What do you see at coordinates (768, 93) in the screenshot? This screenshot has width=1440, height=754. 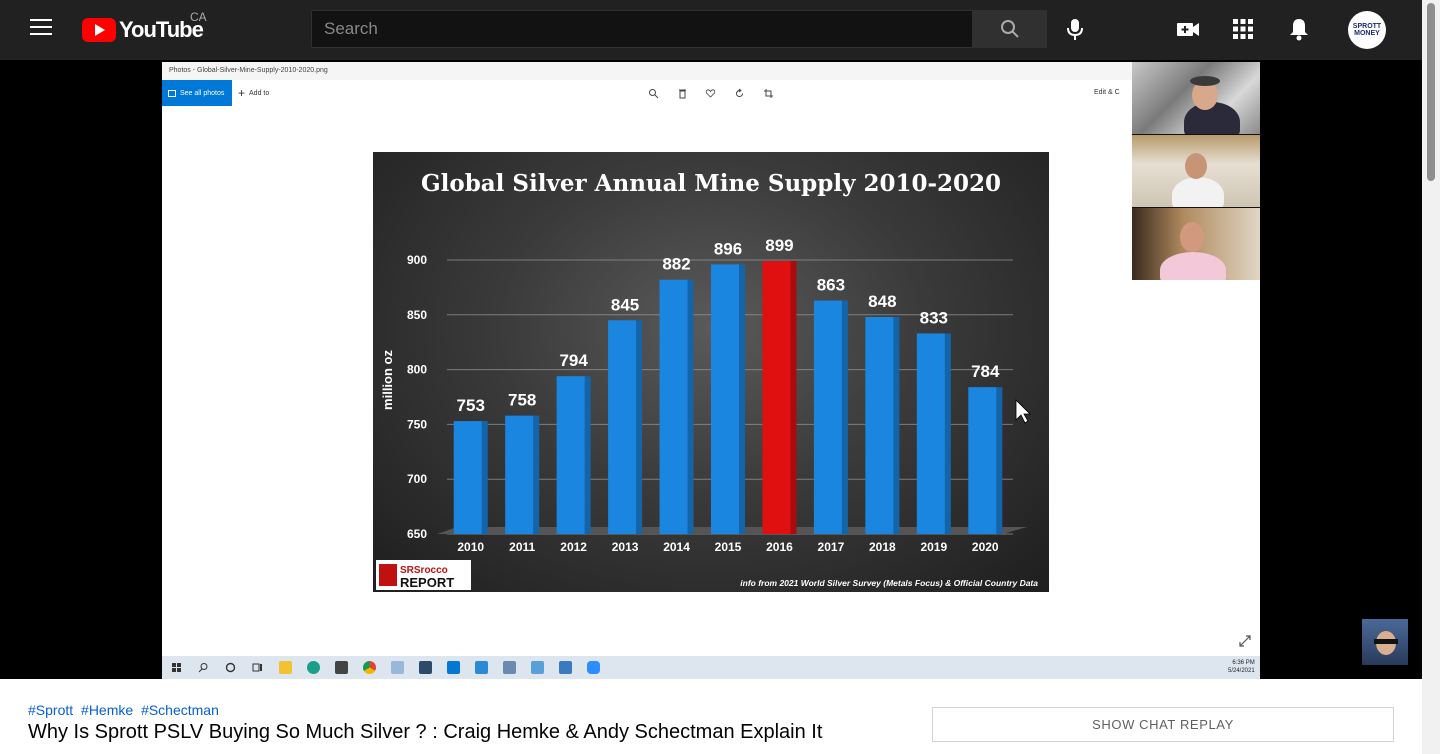 I see `crop-icon` at bounding box center [768, 93].